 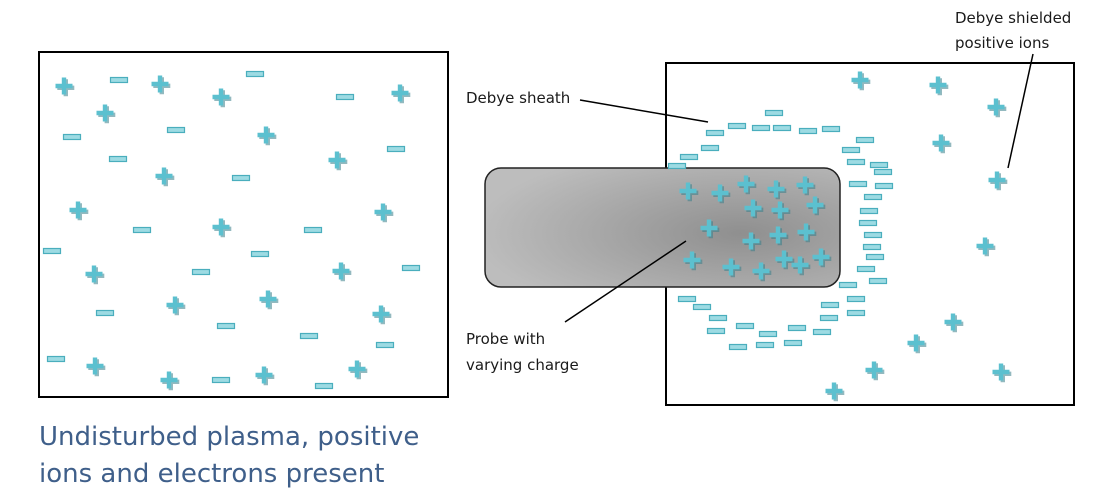 I want to click on probe-leader, so click(x=625, y=281).